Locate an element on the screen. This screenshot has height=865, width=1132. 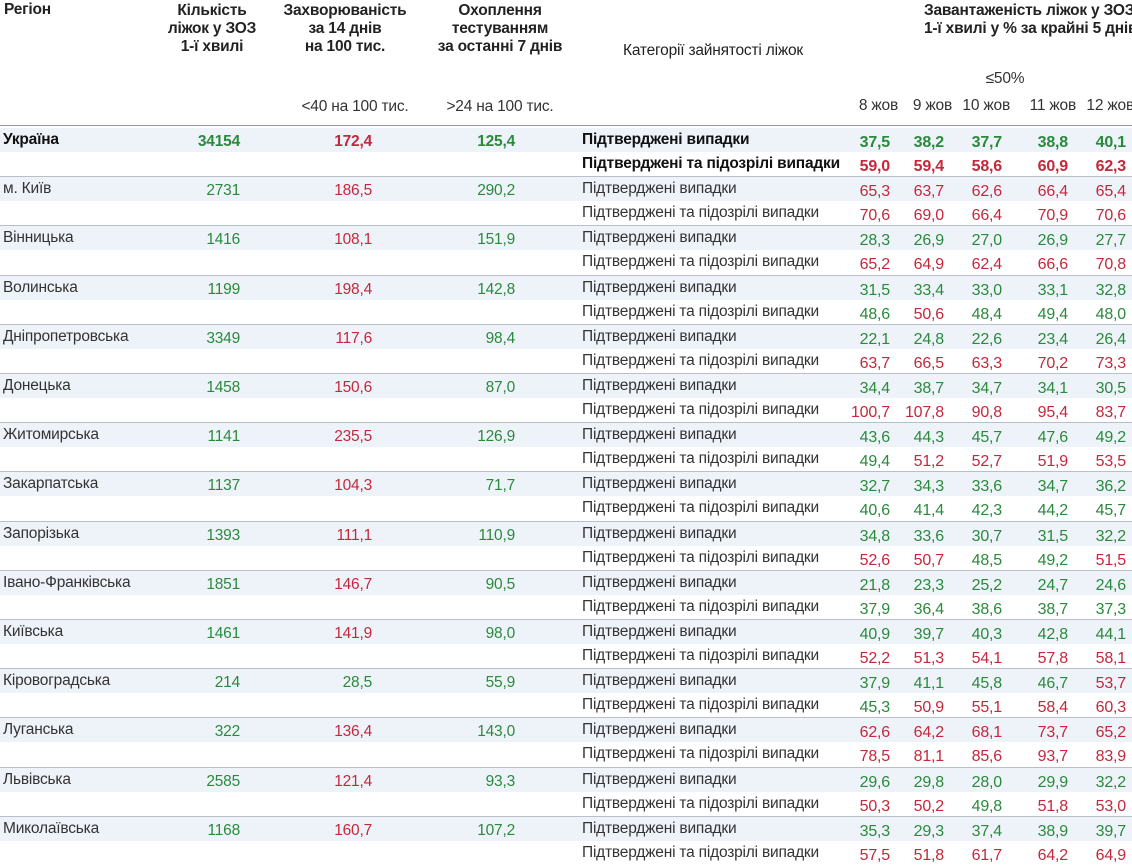
load-value: 34,1 is located at coordinates (1053, 388).